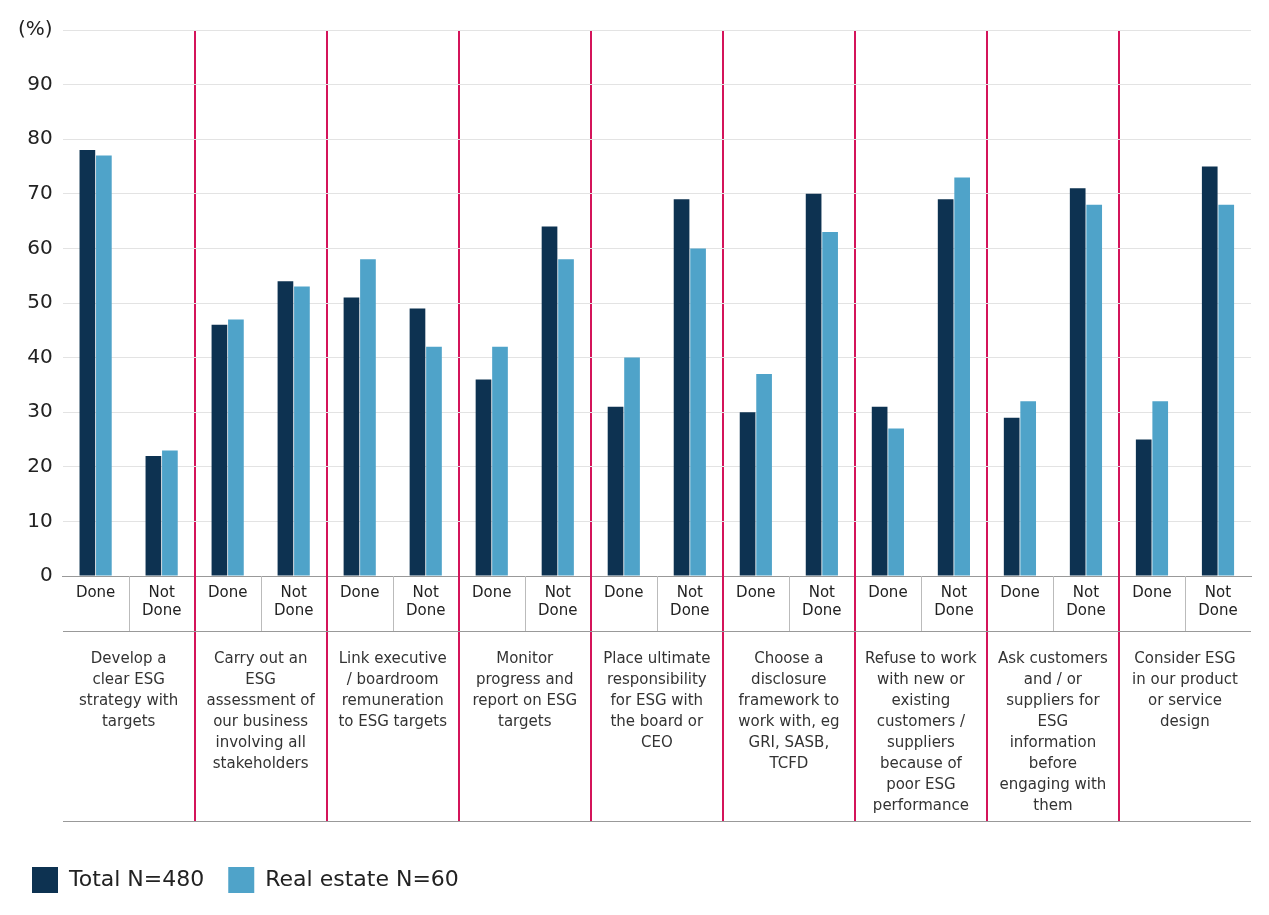 Image resolution: width=1269 pixels, height=915 pixels. I want to click on text: Choose a disclosure framework to work with, eg GRI, SASB, TCFD, so click(789, 711).